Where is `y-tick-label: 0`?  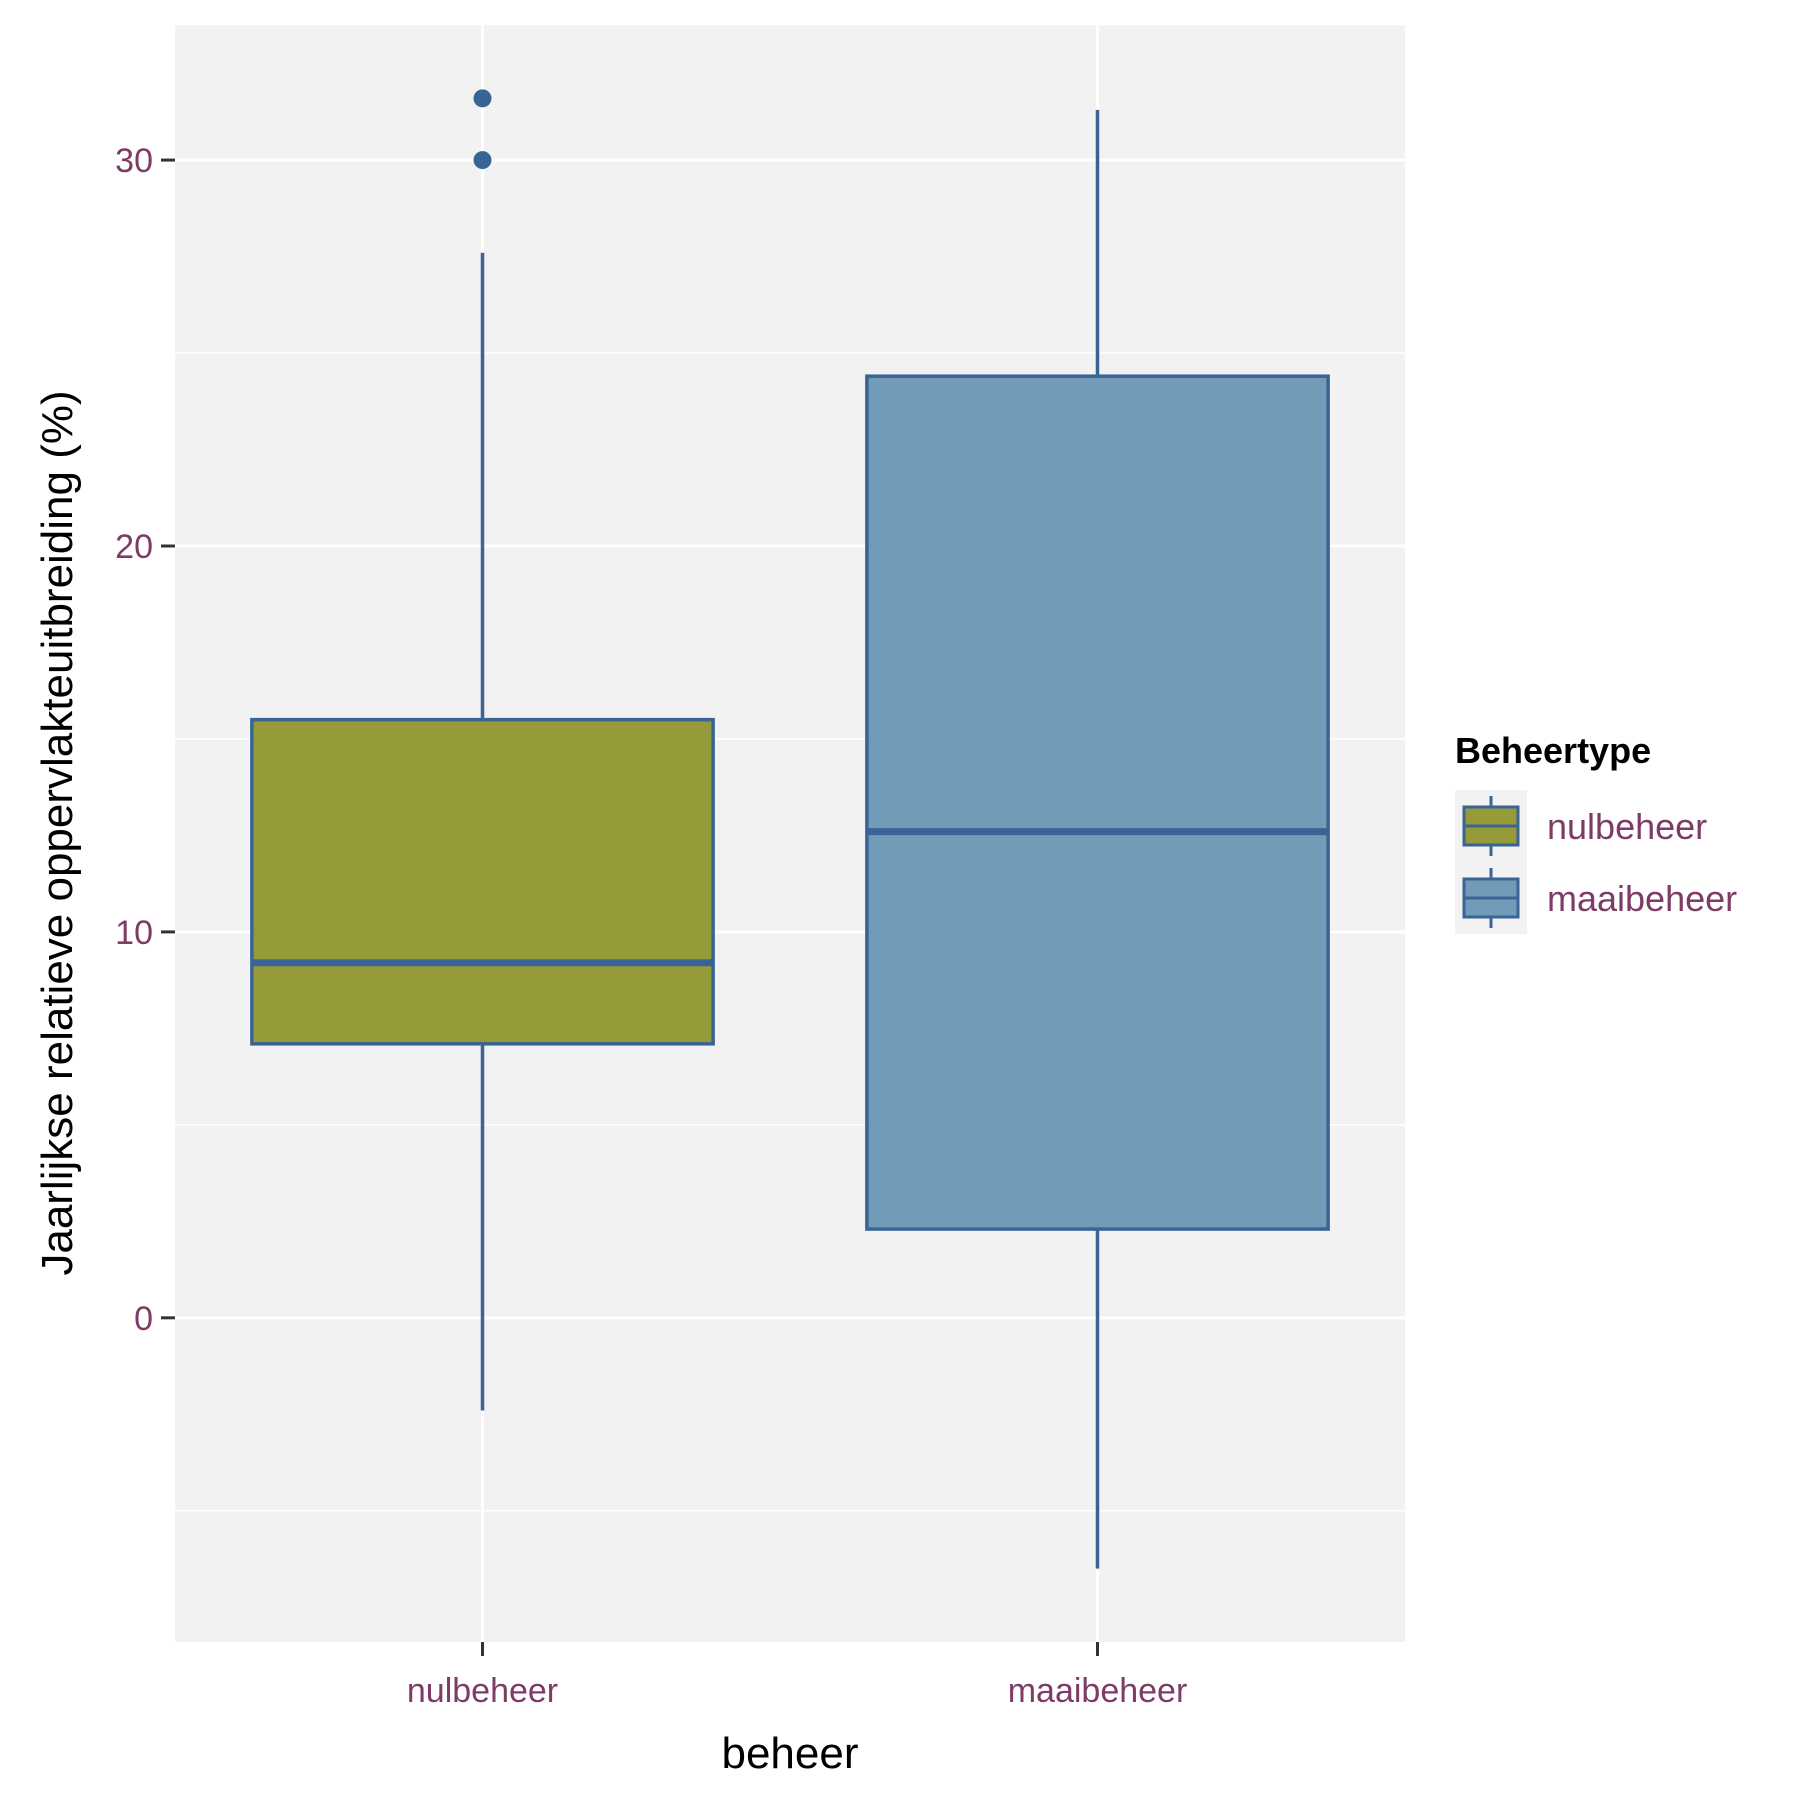
y-tick-label: 0 is located at coordinates (143, 1319).